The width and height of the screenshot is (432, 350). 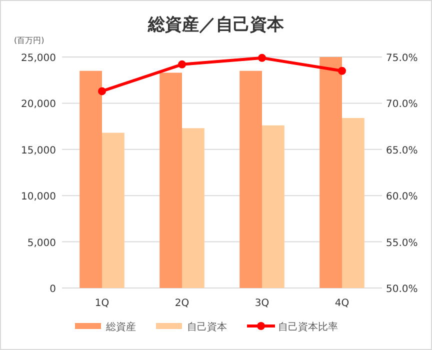 I want to click on legend-label: 自己資本, so click(x=207, y=327).